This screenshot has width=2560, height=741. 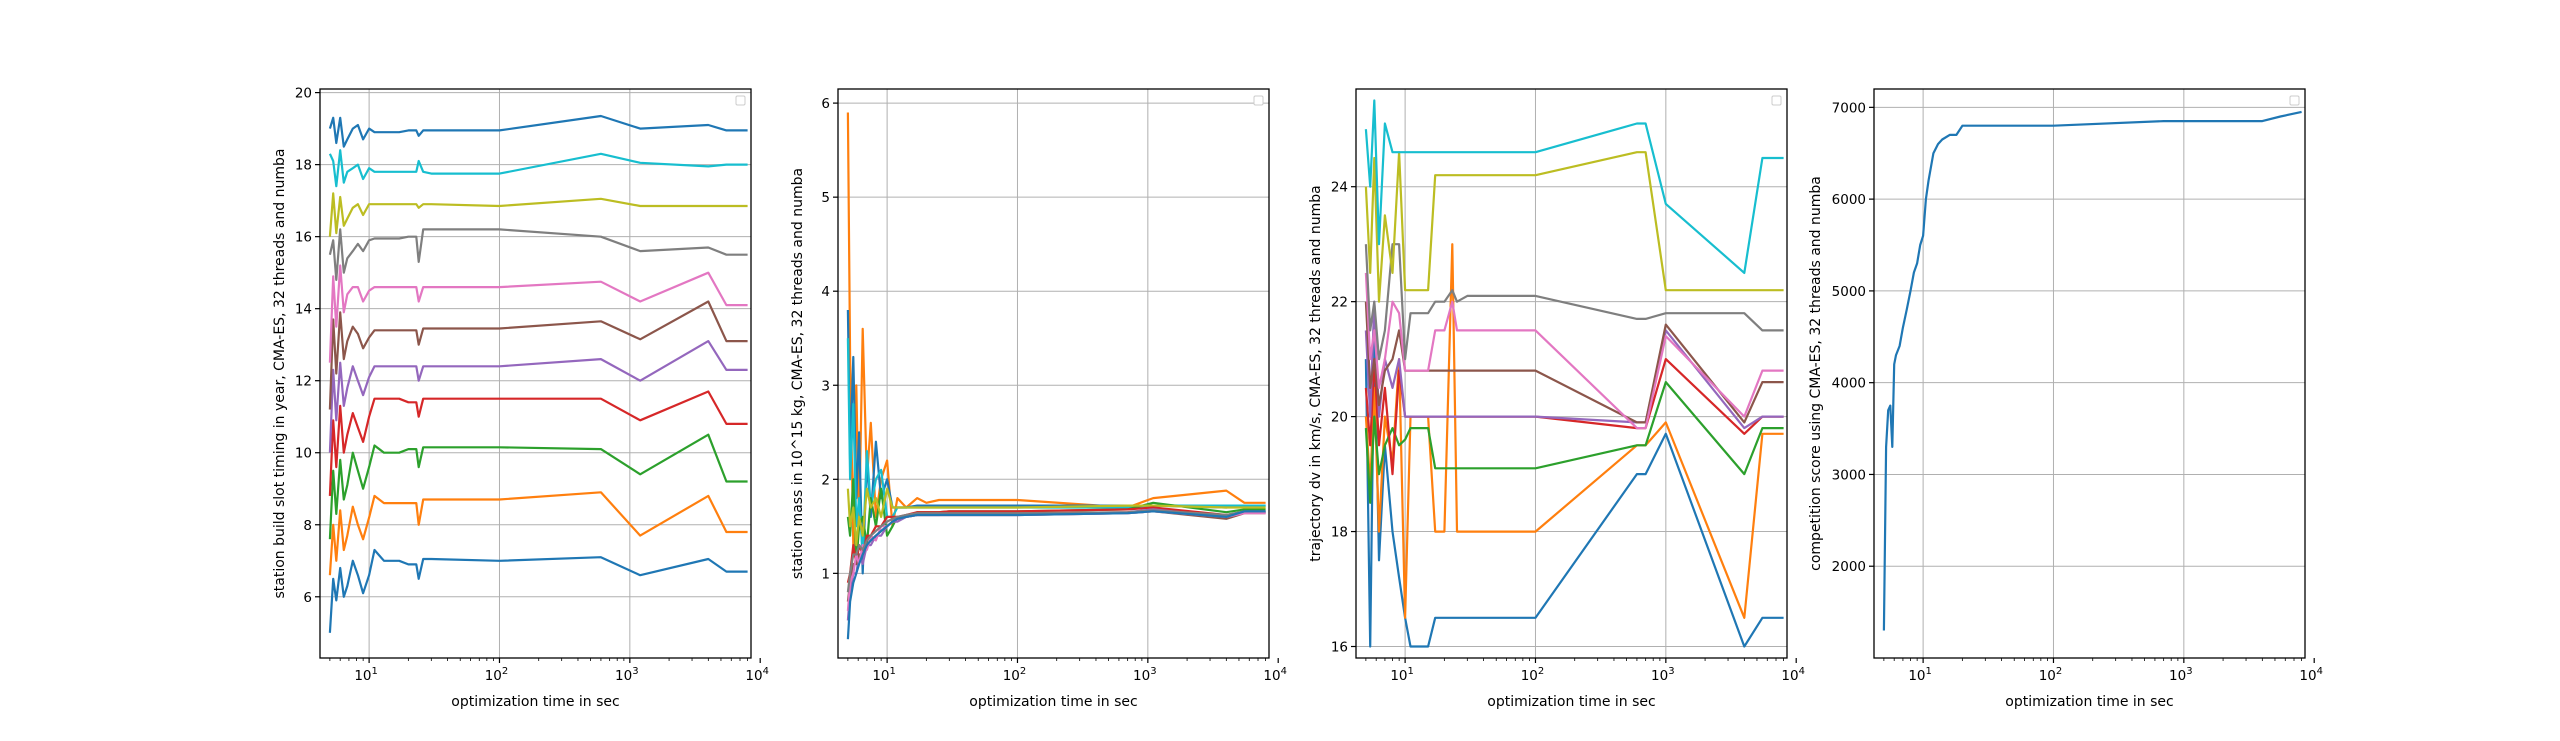 I want to click on y-tick-label: 5, so click(x=825, y=198).